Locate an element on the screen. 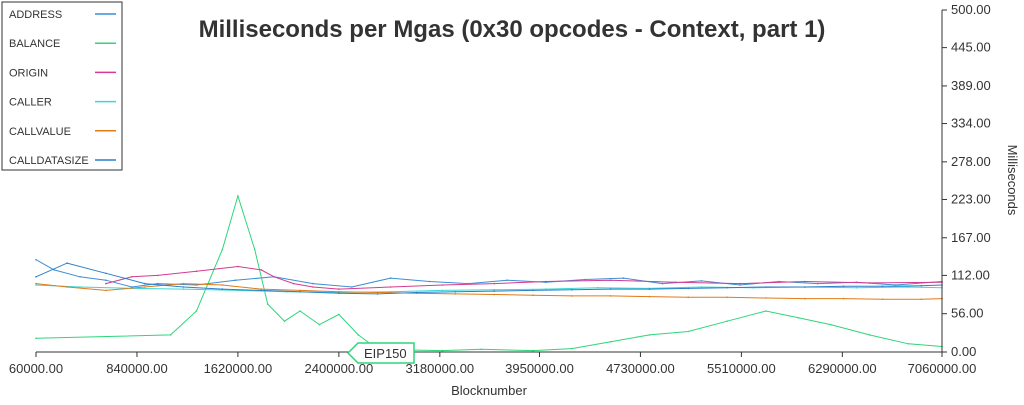 The width and height of the screenshot is (1024, 405). annotation-layer: EIP150 is located at coordinates (380, 353).